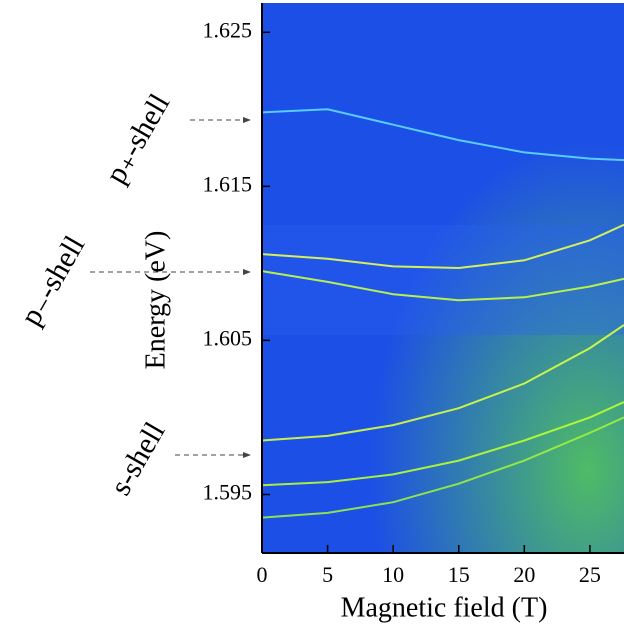  I want to click on annotation: p₋-shell, so click(52, 280).